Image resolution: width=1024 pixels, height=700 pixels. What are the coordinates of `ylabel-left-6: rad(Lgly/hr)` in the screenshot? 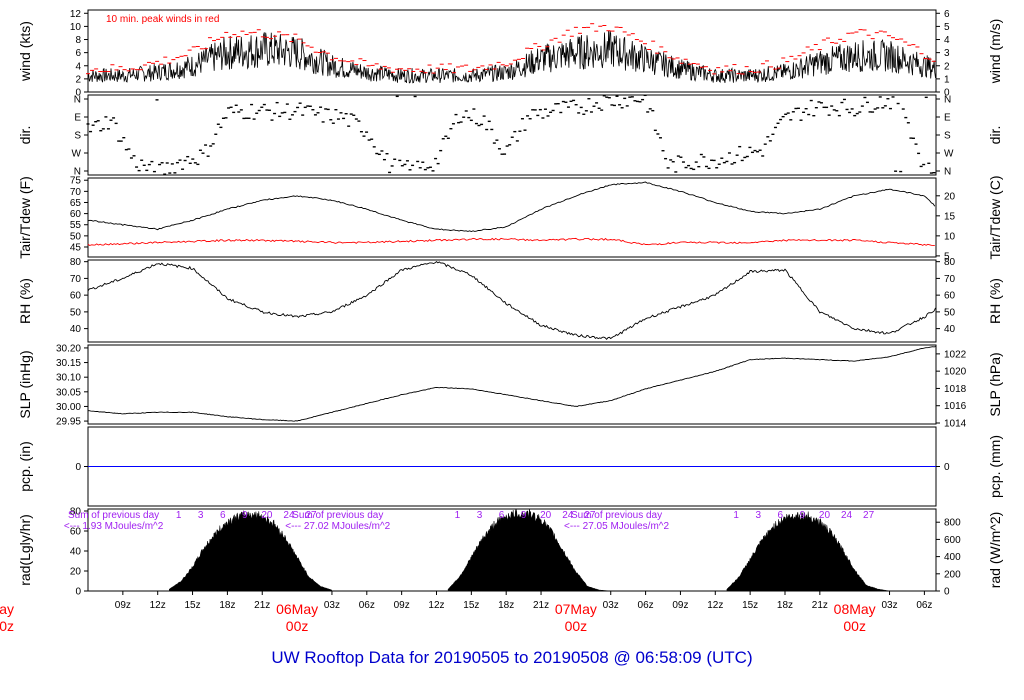 It's located at (25, 550).